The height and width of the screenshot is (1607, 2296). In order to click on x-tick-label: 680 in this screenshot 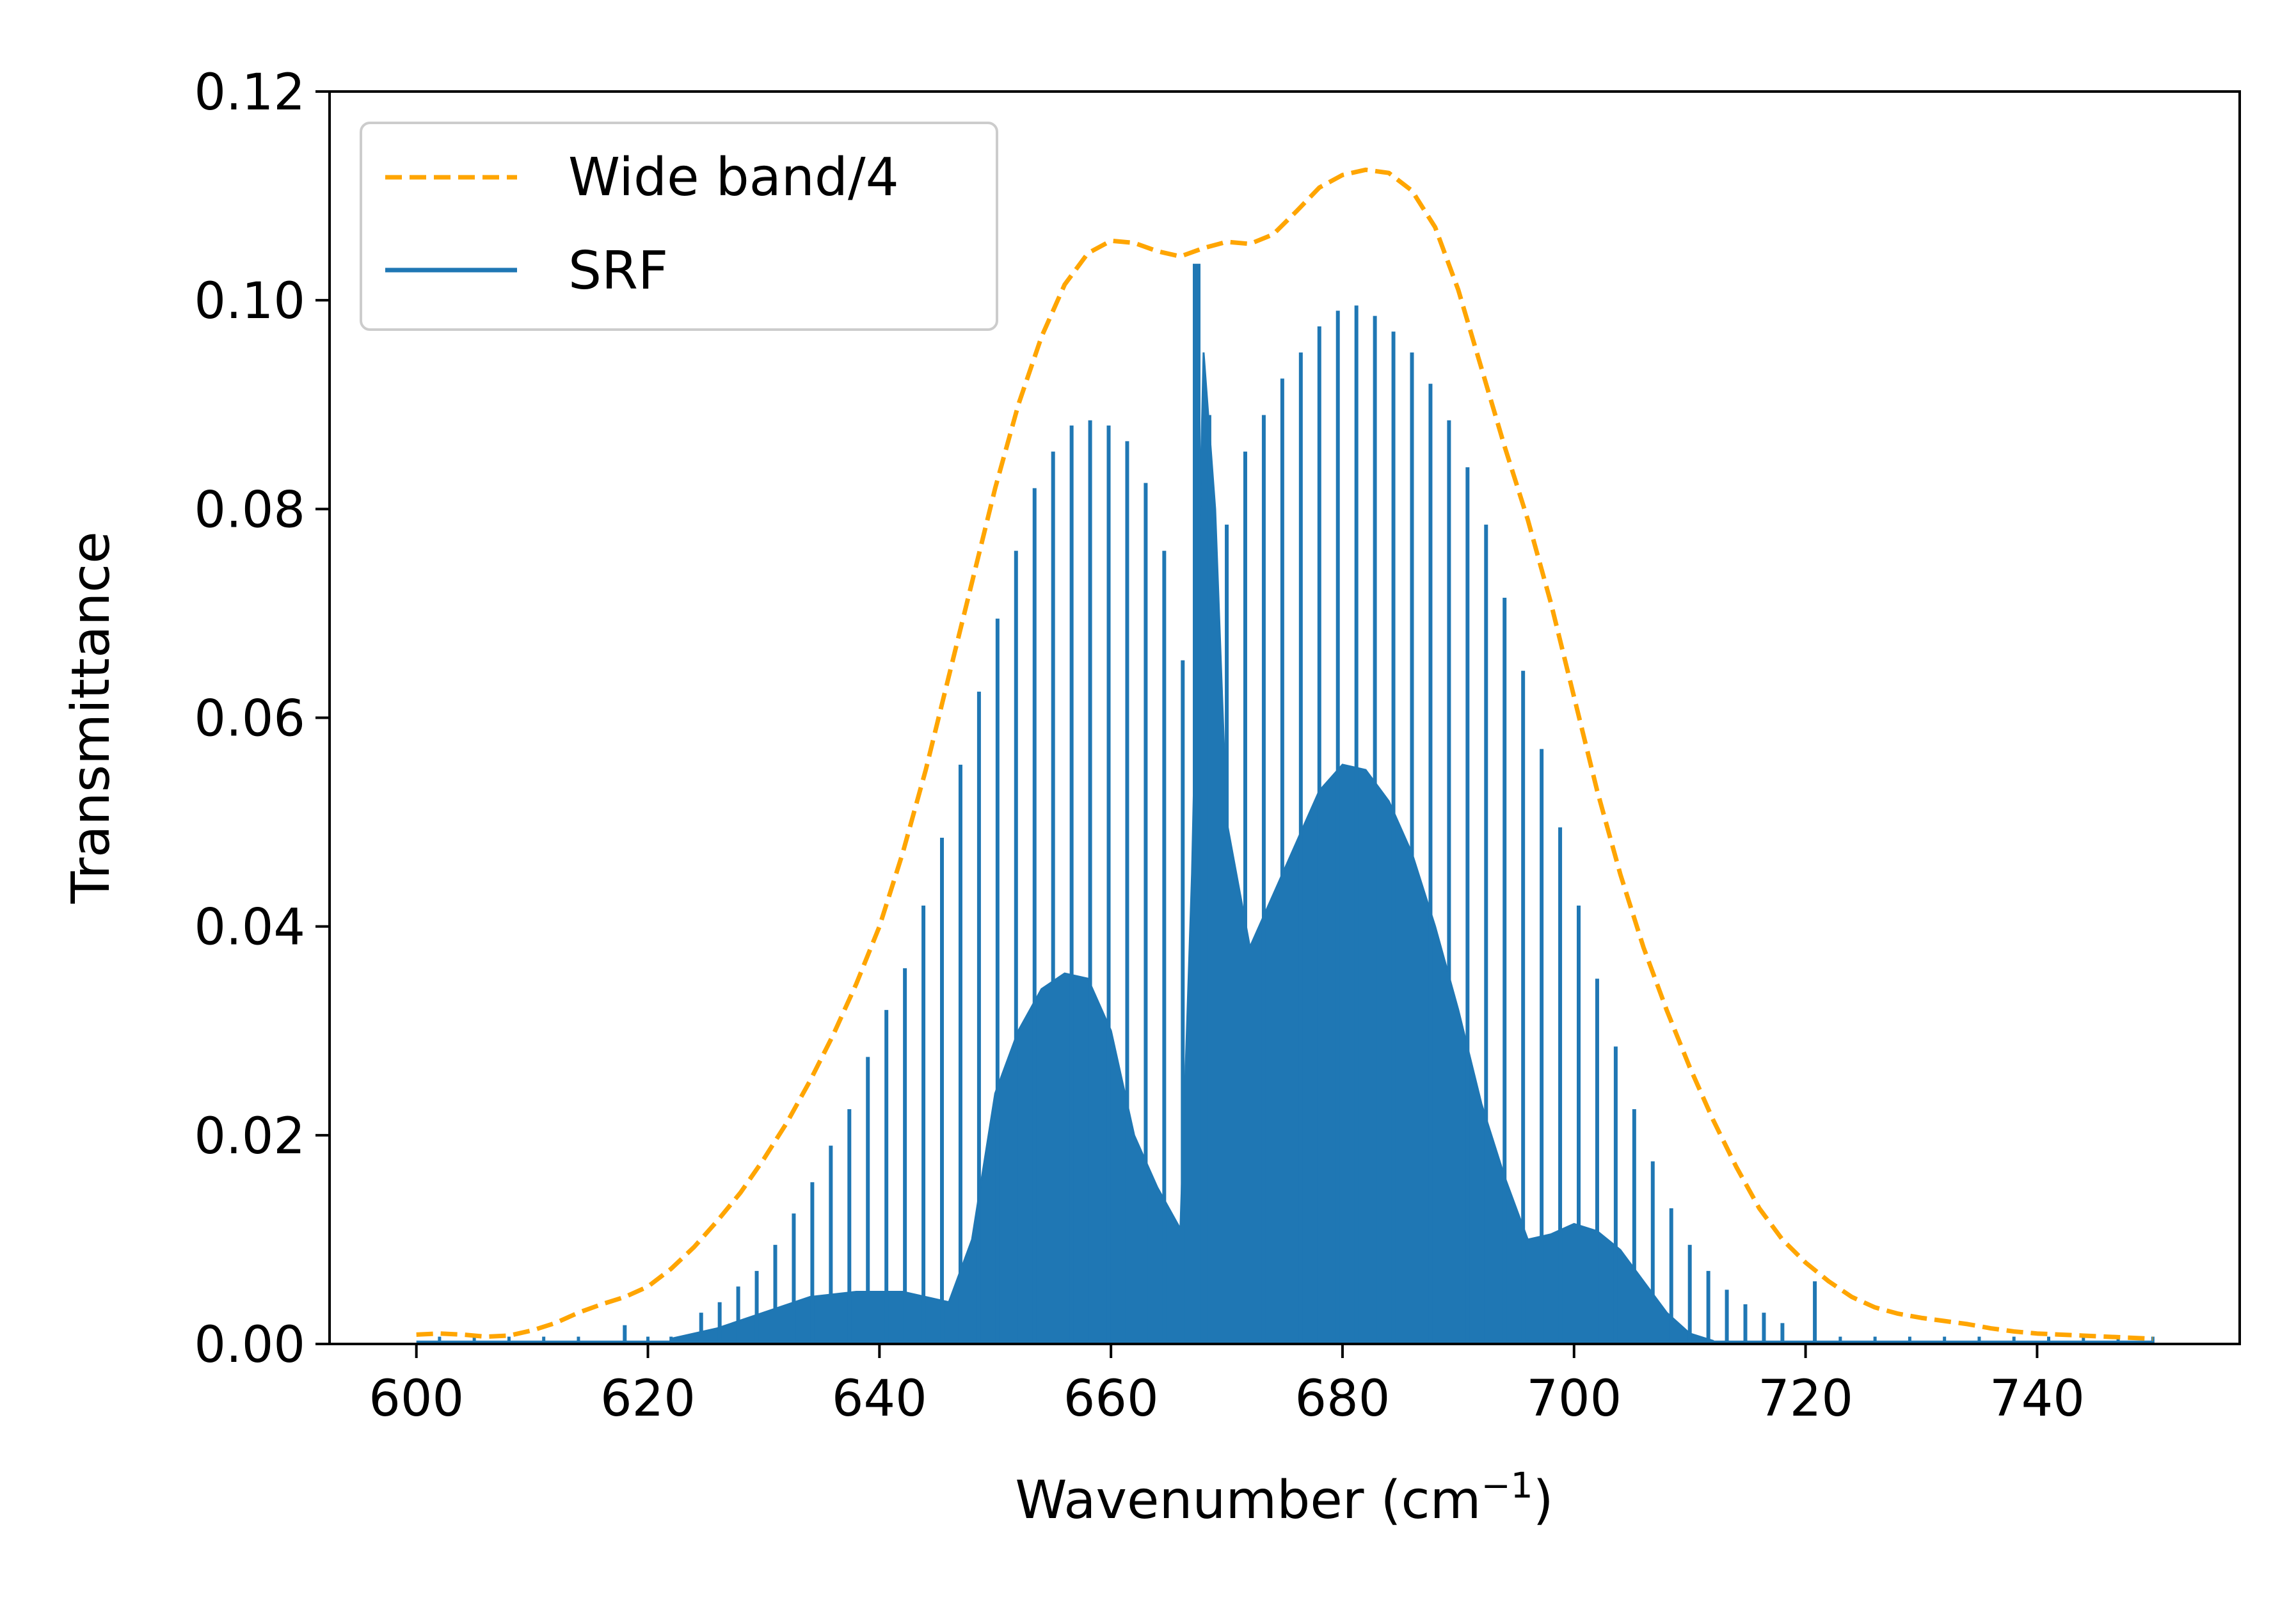, I will do `click(1343, 1399)`.